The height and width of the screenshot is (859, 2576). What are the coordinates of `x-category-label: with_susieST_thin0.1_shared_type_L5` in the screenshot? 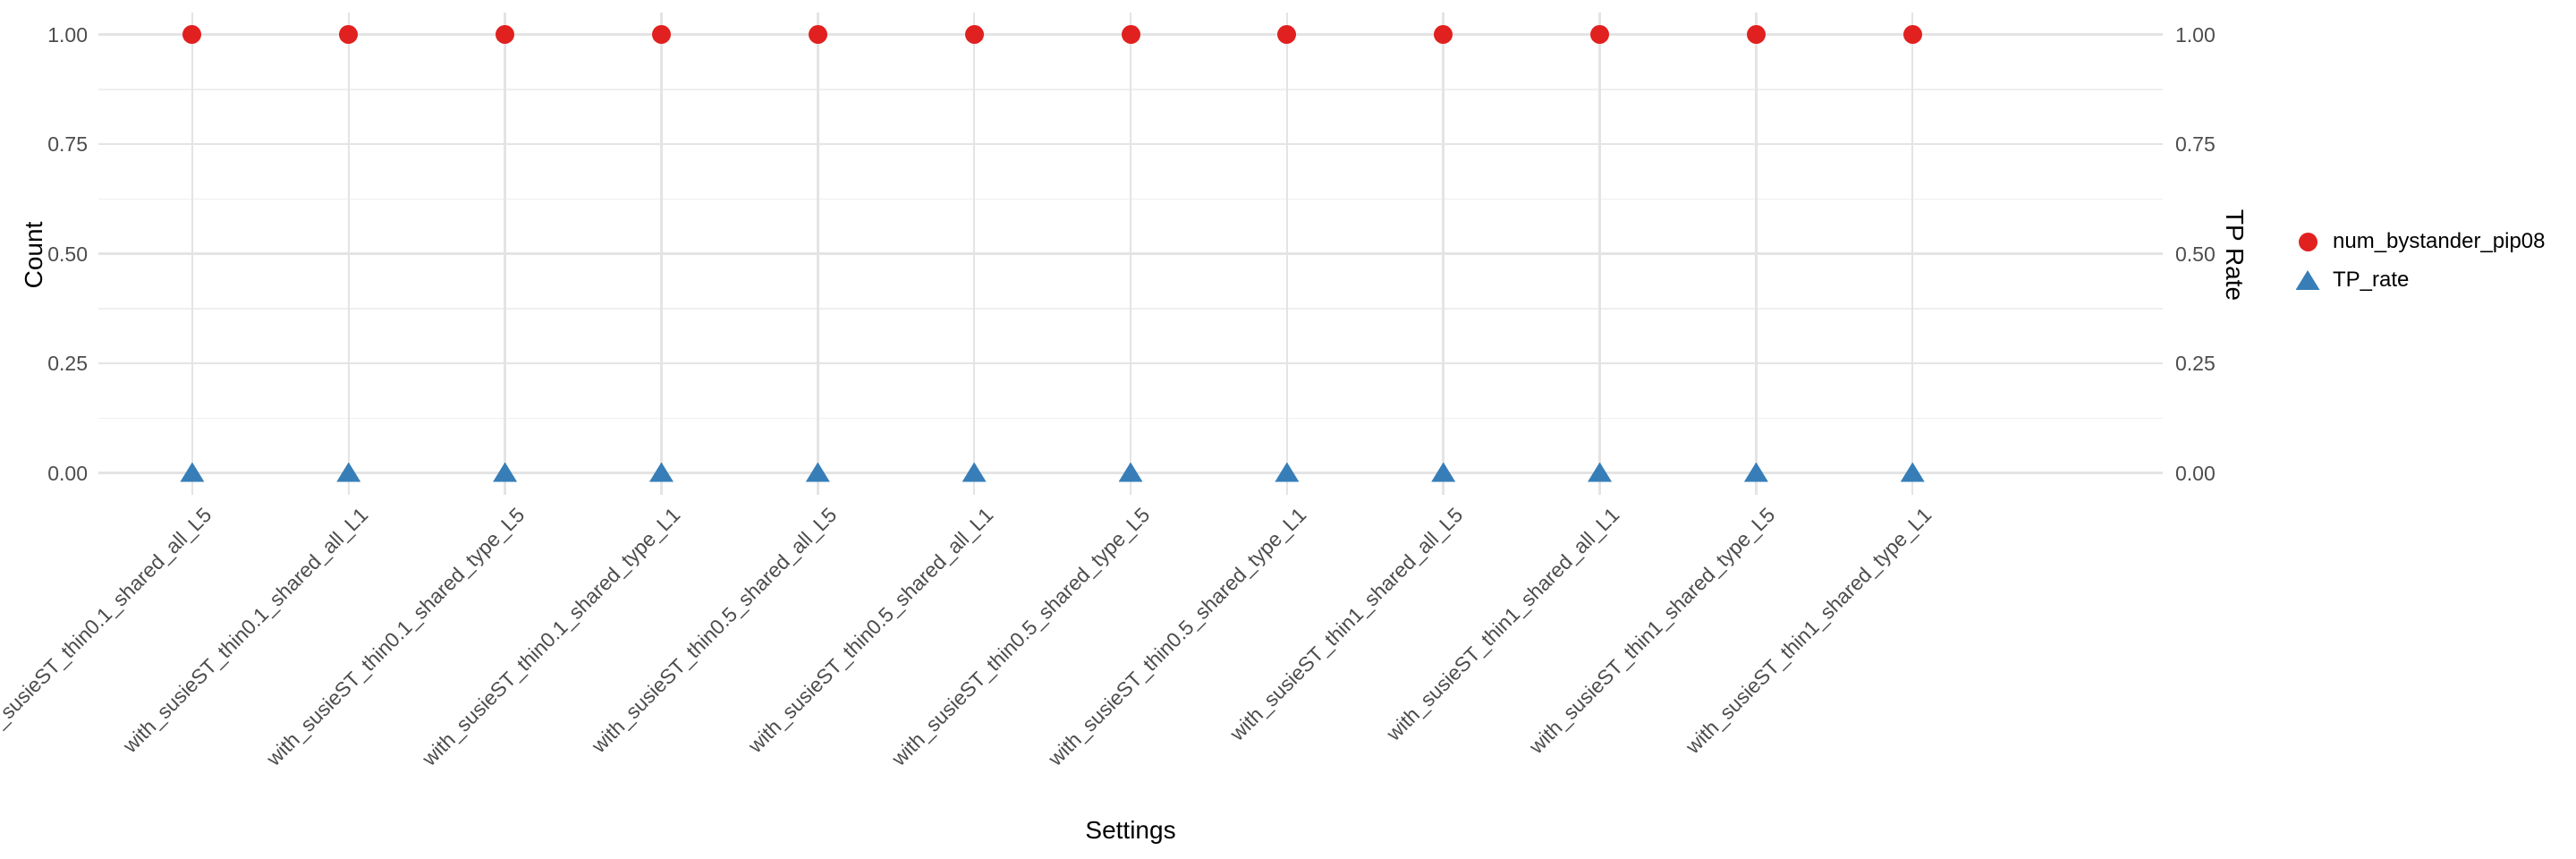 It's located at (395, 636).